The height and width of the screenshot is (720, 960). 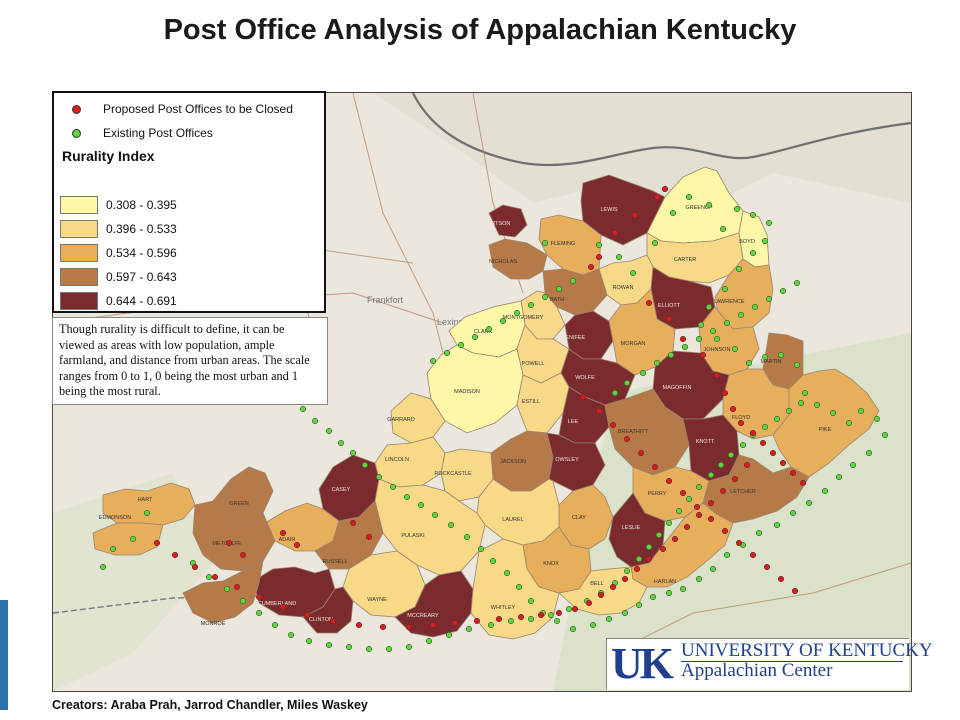 I want to click on county-morgan, so click(x=642, y=332).